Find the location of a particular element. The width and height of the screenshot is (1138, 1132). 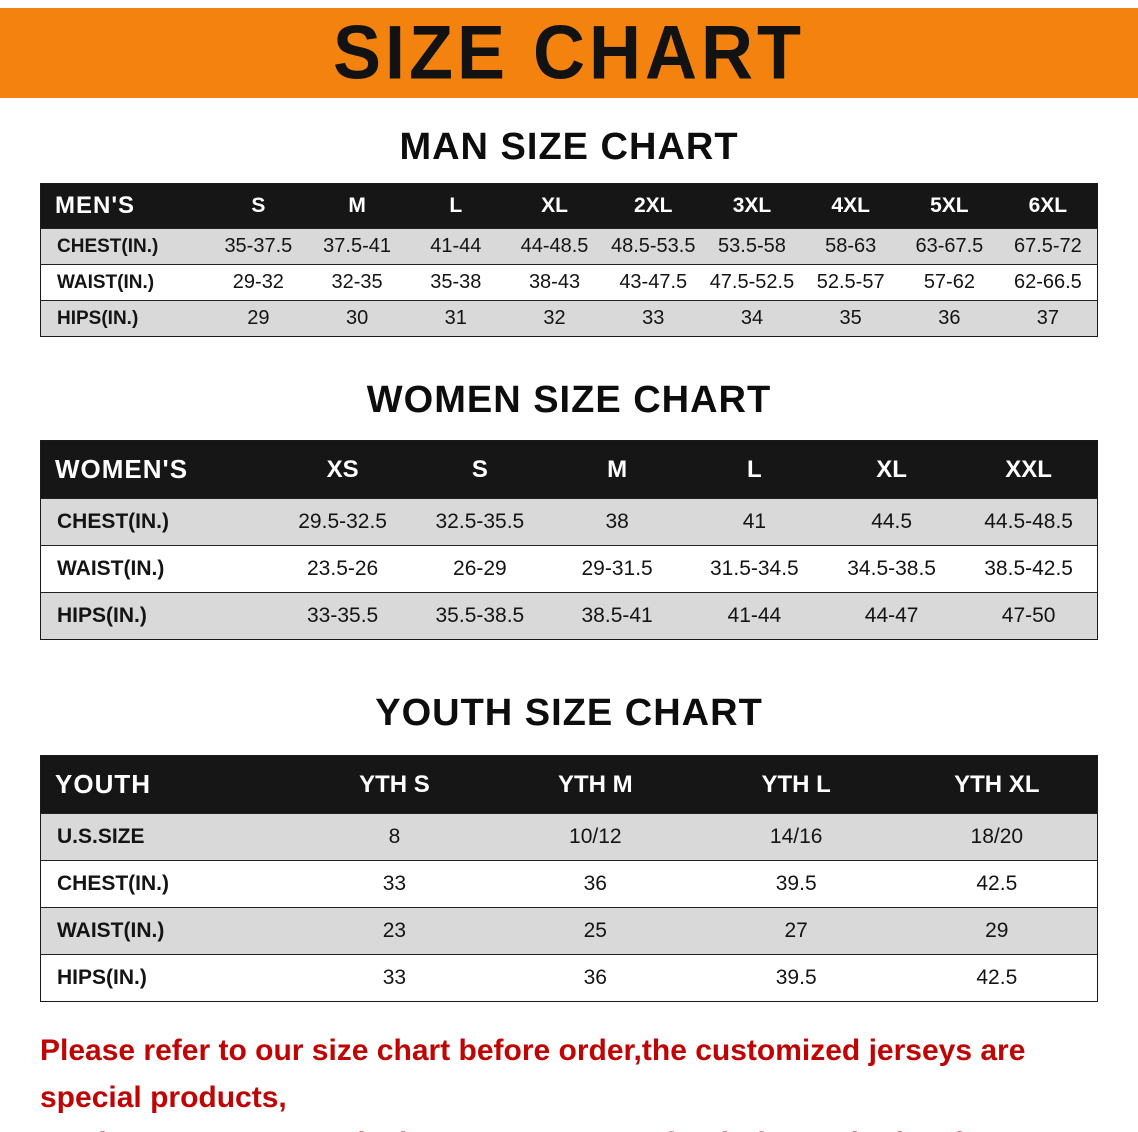

men-section-heading: MAN SIZE CHART is located at coordinates (569, 147).